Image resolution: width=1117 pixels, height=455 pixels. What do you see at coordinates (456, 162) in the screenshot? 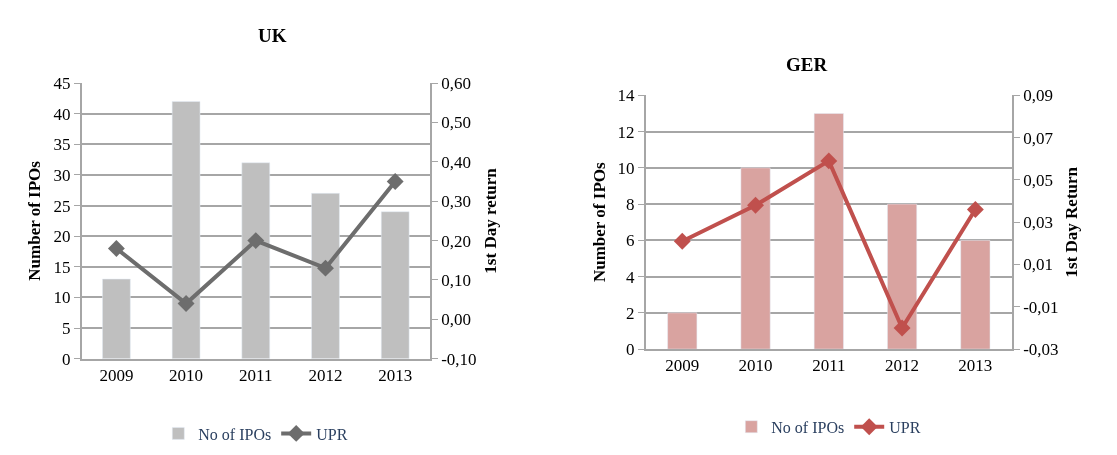
I see `y2-tick-label: 0,40` at bounding box center [456, 162].